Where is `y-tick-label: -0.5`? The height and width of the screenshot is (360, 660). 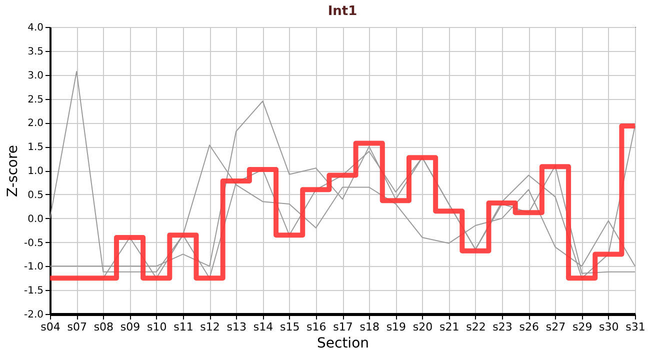
y-tick-label: -0.5 is located at coordinates (34, 243).